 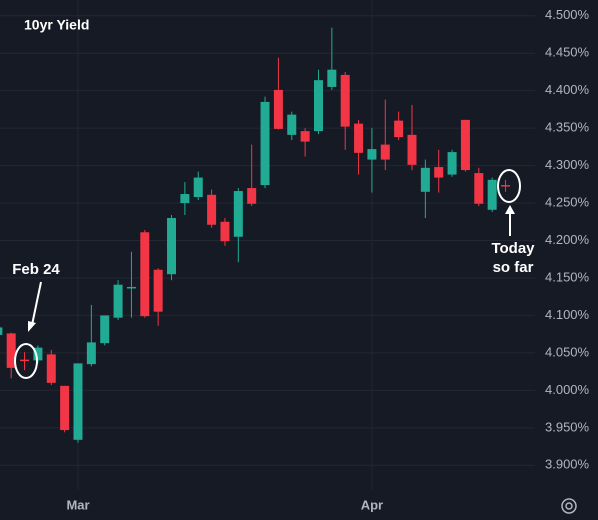 I want to click on y-tick-label: 4.250%, so click(x=567, y=201).